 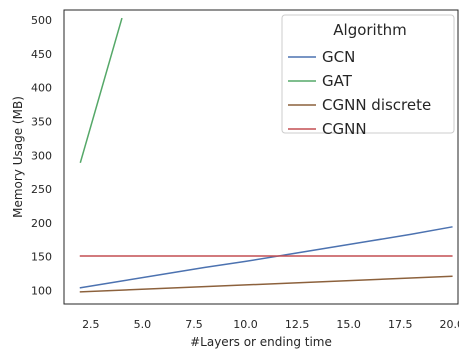 What do you see at coordinates (41, 189) in the screenshot?
I see `y-tick-label: 250` at bounding box center [41, 189].